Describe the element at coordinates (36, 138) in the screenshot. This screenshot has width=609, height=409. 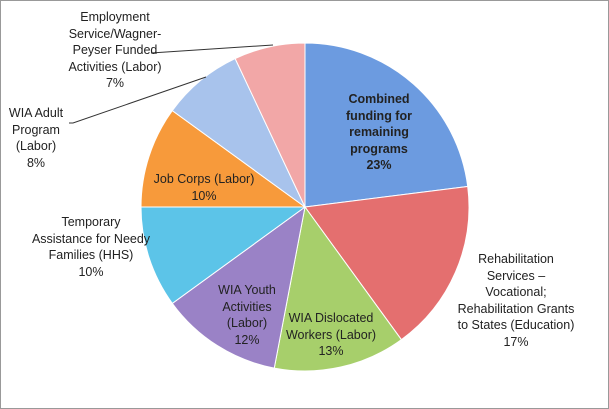
I see `slice-label: WIA Adult Program (Labor) 8%` at that location.